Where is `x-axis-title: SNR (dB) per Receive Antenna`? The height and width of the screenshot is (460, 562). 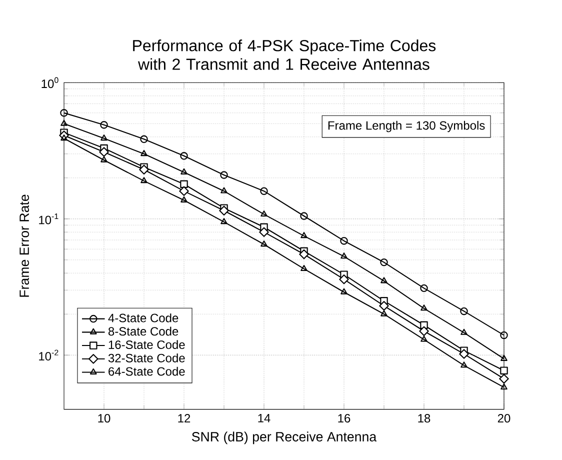 x-axis-title: SNR (dB) per Receive Antenna is located at coordinates (284, 438).